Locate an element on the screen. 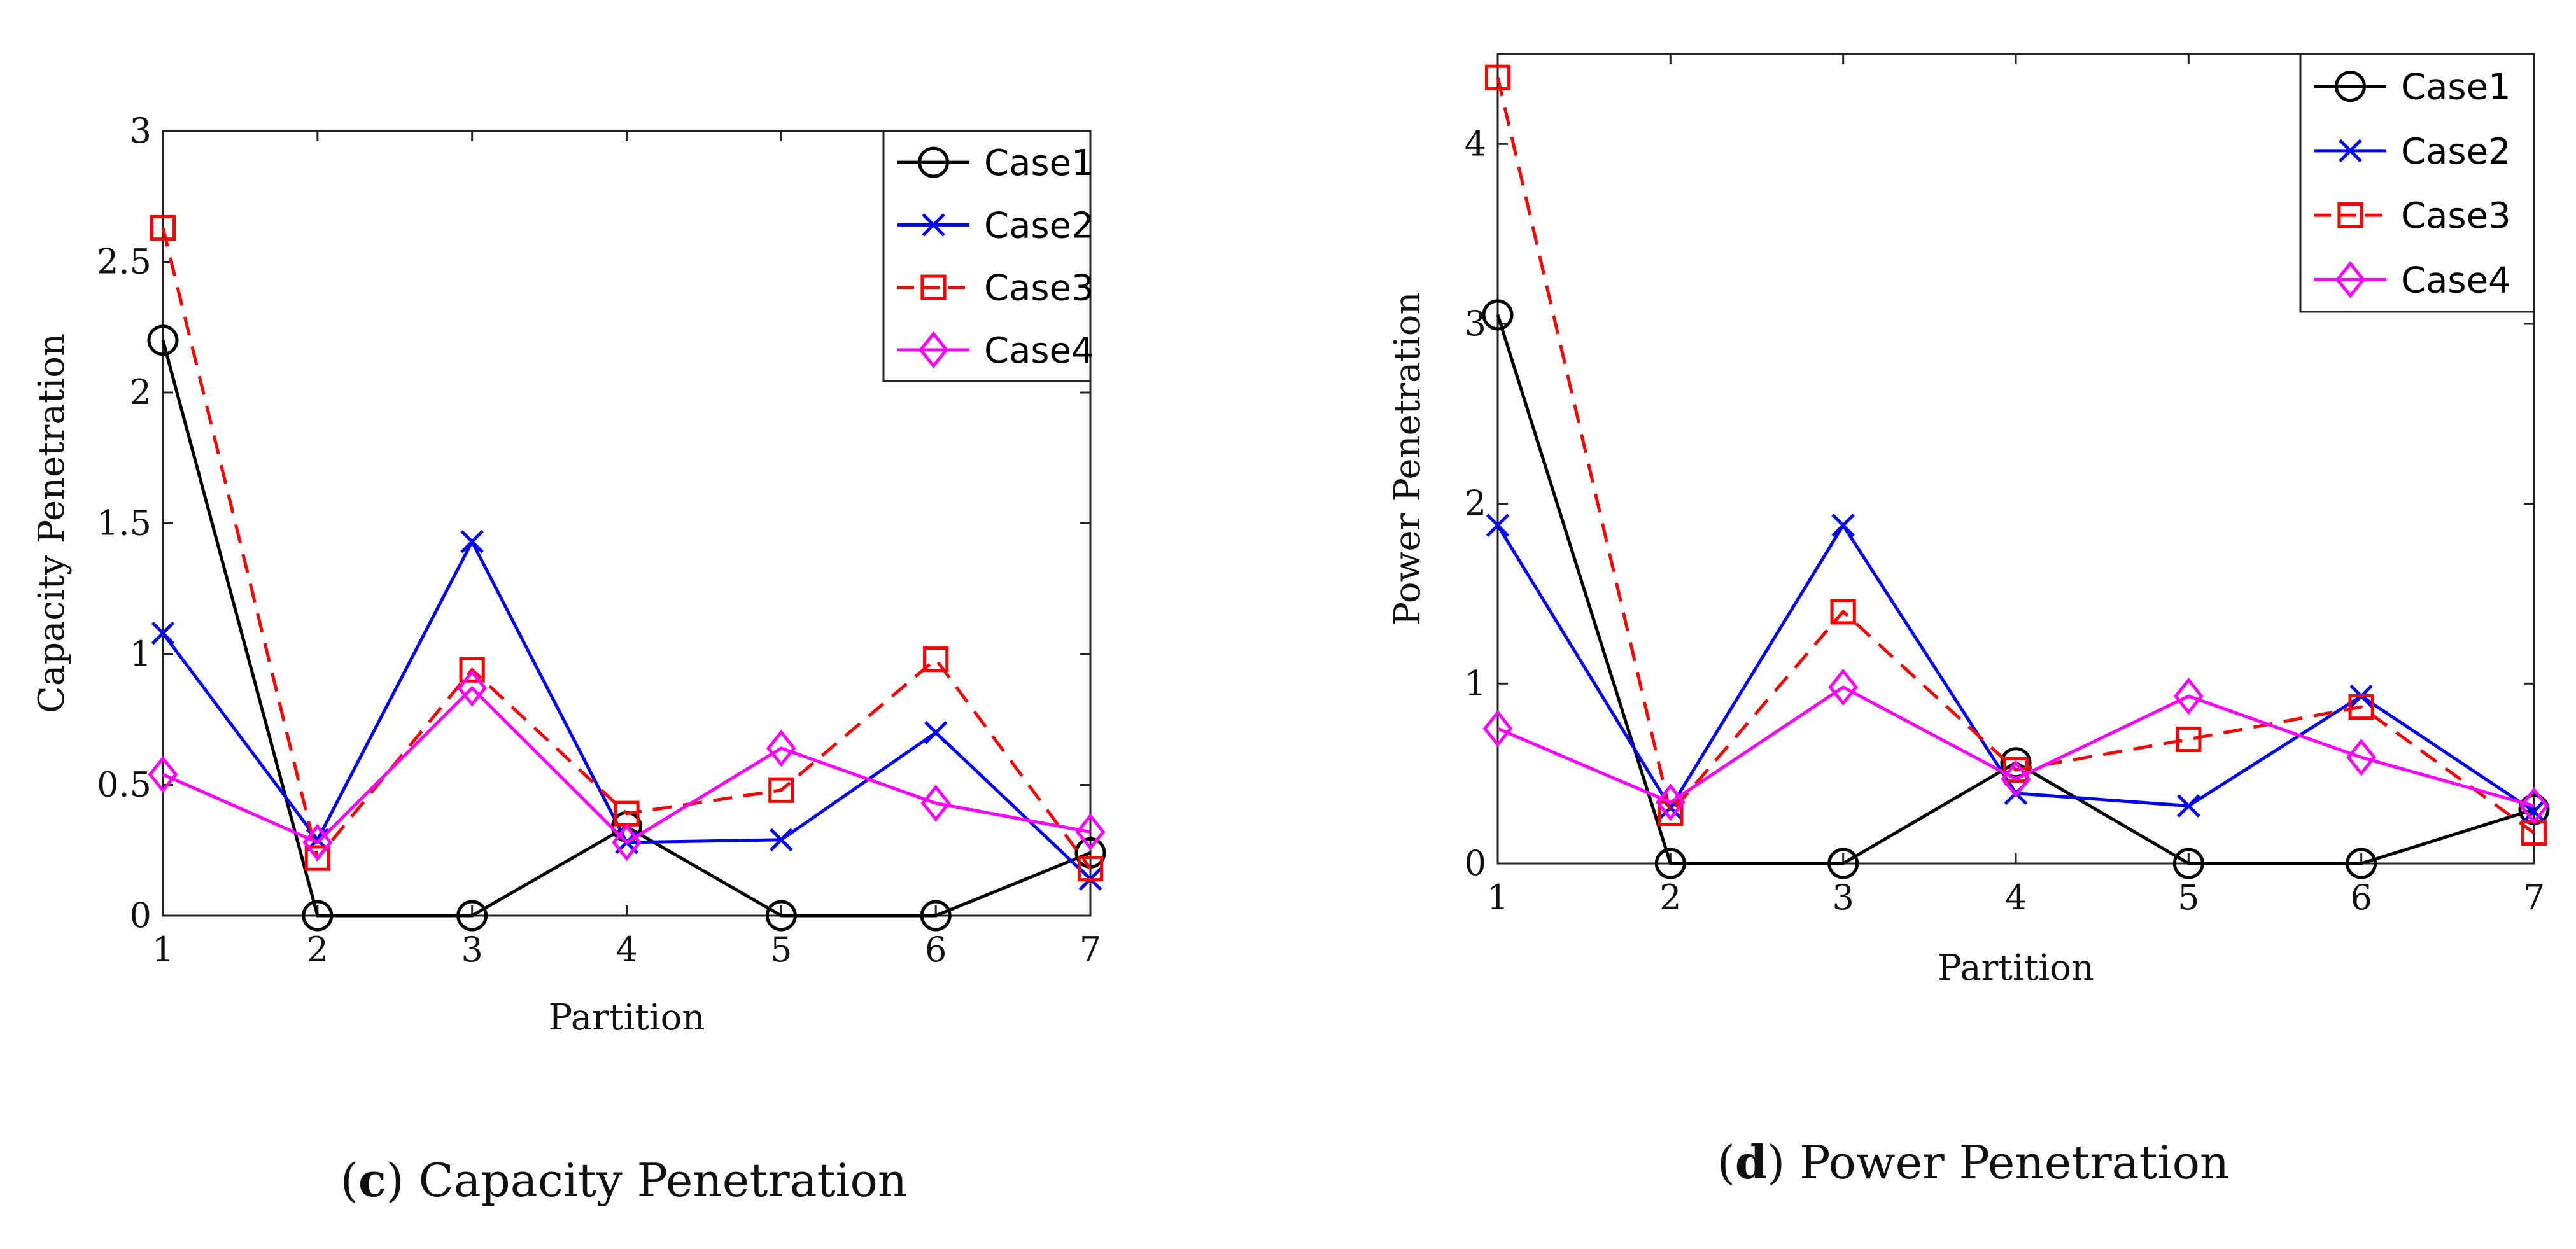  caption-text: Power Penetration is located at coordinates (2014, 1162).